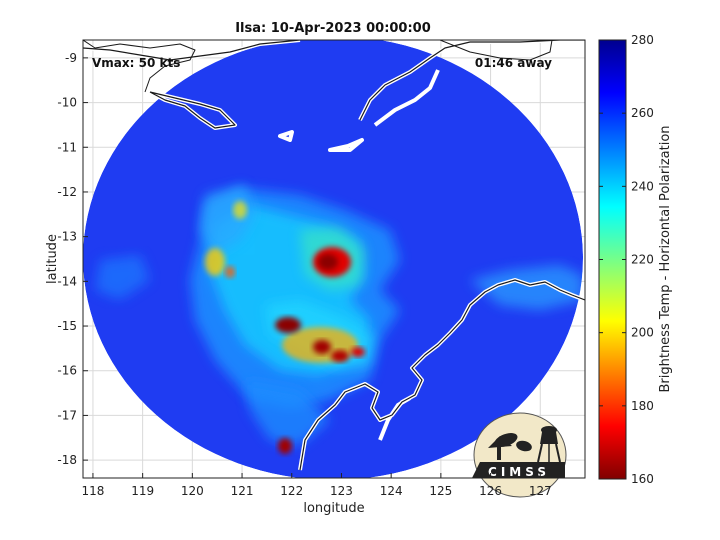 The width and height of the screenshot is (720, 540). I want to click on x-axis-ticks: 118 119 120 121 122 123 124 125 126 127, so click(316, 485).